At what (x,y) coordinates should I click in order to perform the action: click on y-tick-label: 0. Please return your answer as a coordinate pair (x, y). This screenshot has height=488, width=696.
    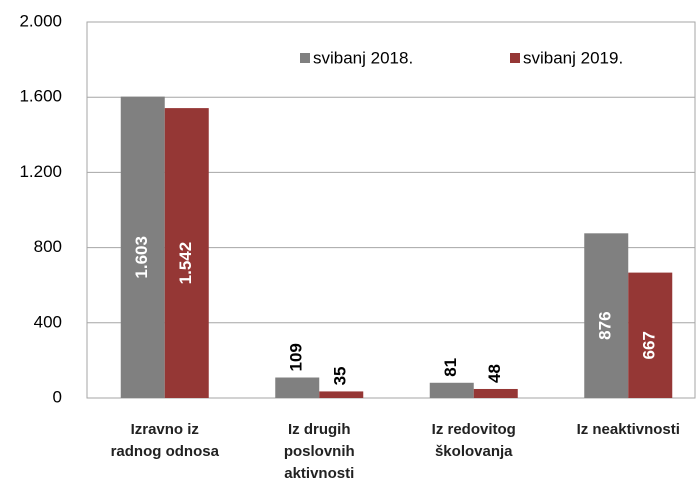
    Looking at the image, I should click on (57, 396).